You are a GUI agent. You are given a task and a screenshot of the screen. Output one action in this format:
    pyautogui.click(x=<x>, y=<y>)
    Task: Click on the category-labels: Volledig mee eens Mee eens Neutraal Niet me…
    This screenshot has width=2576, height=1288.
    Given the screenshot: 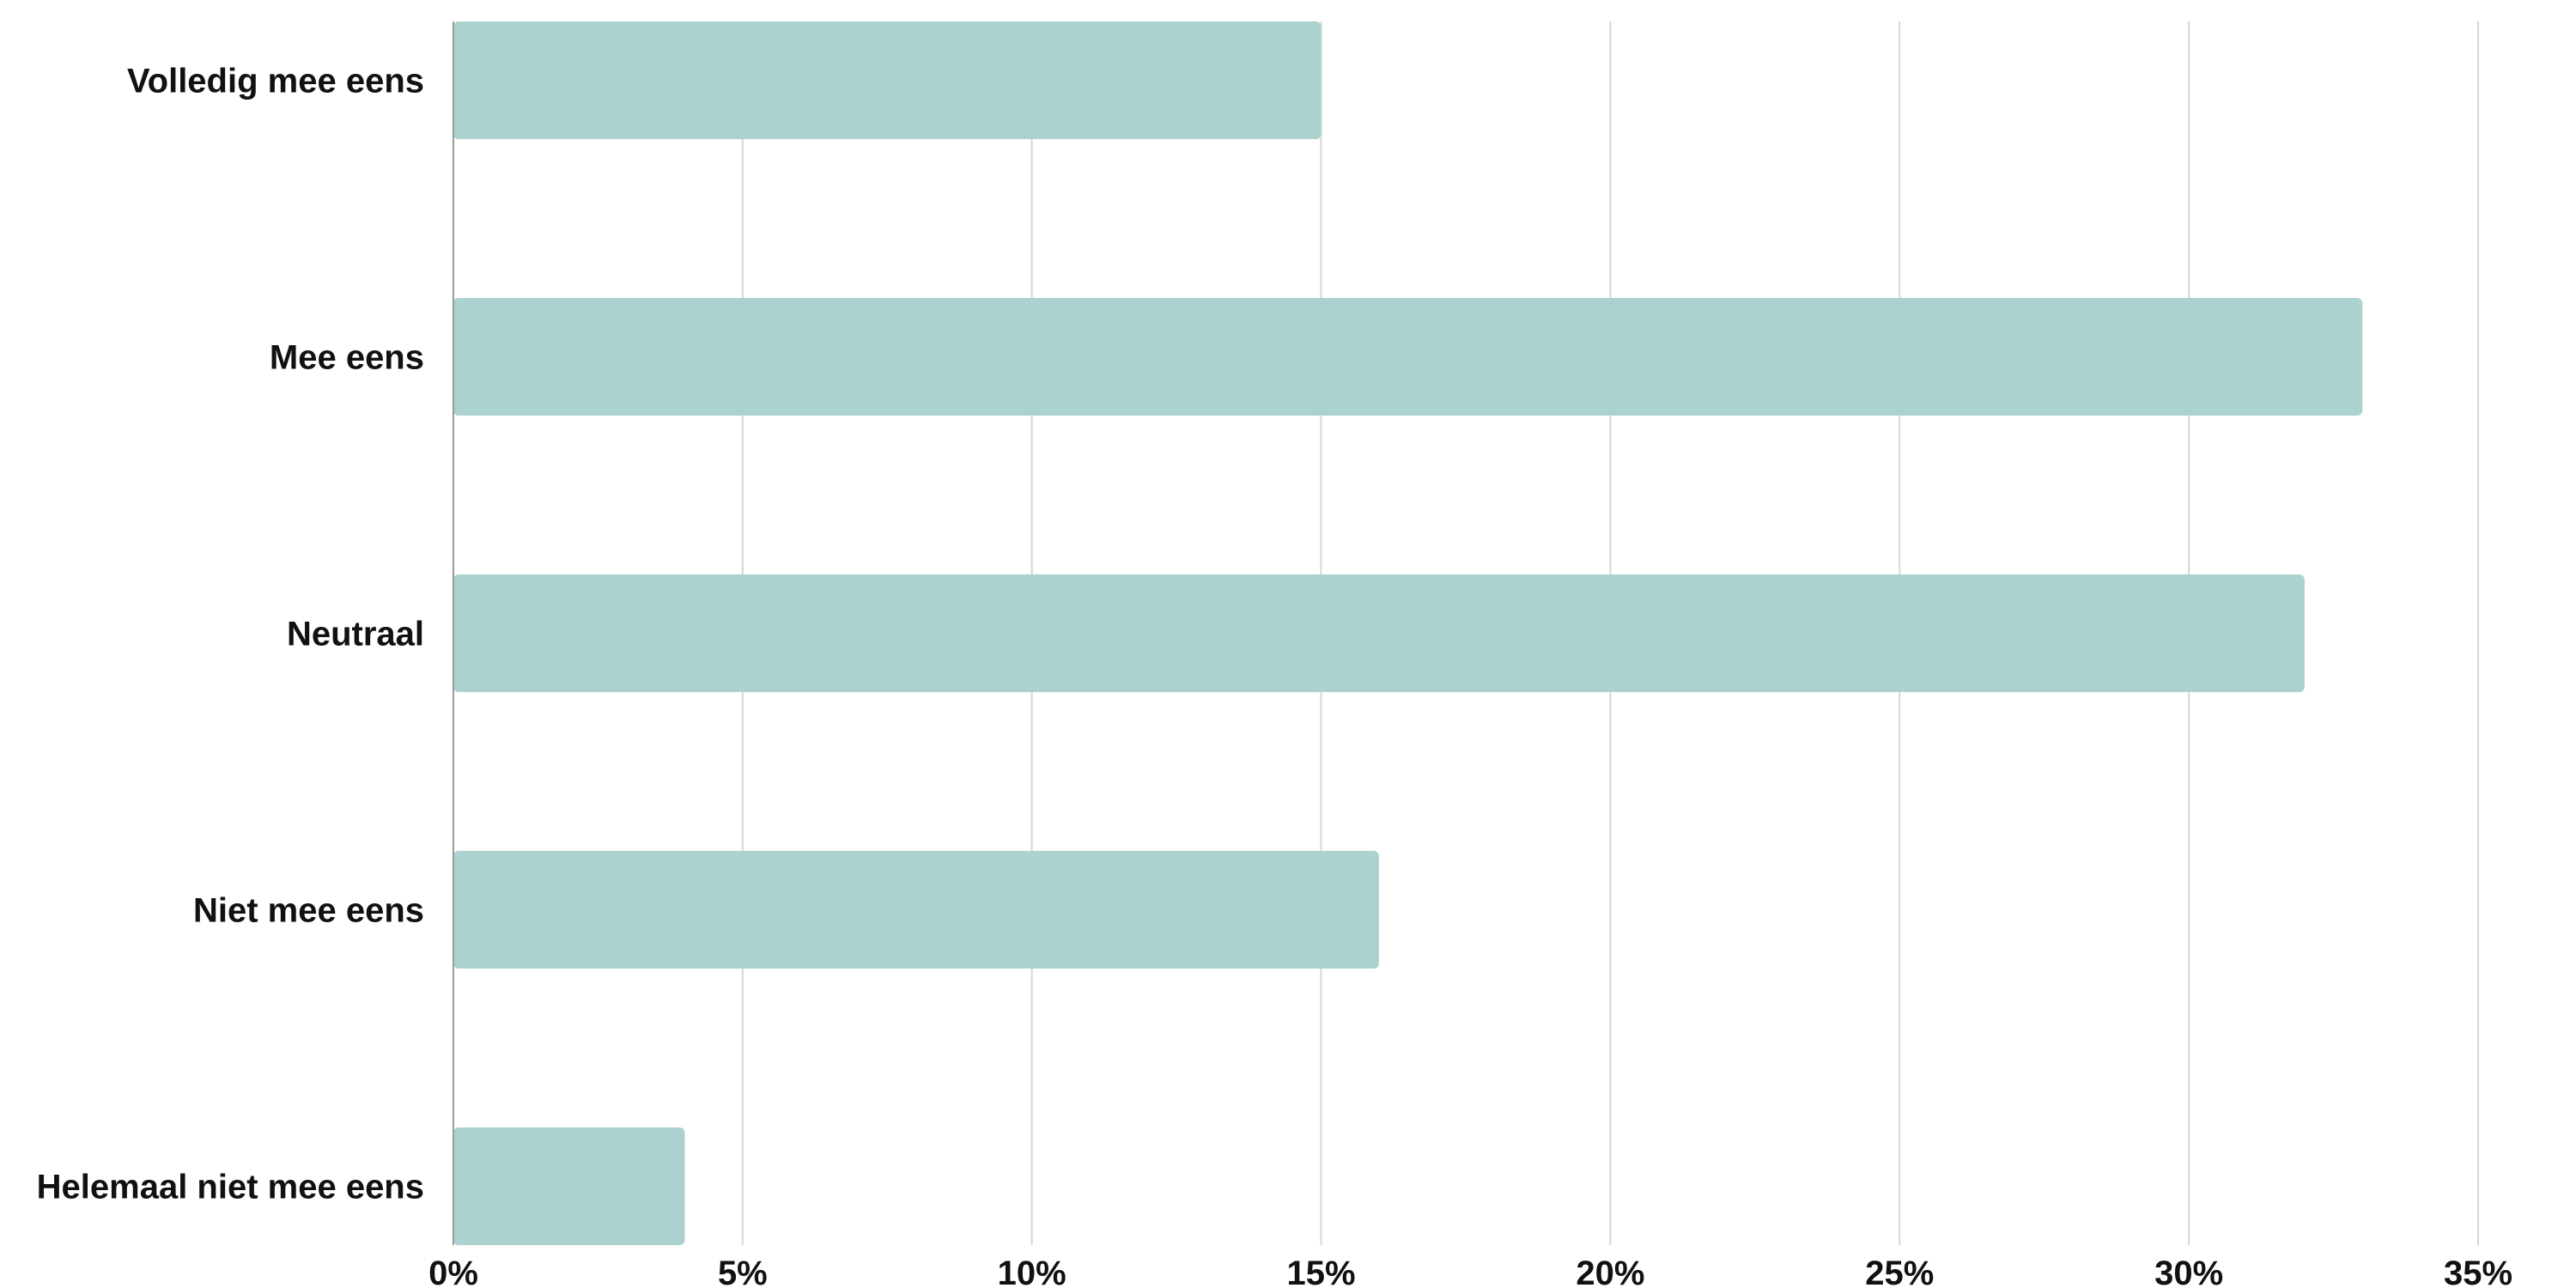 What is the action you would take?
    pyautogui.click(x=230, y=634)
    